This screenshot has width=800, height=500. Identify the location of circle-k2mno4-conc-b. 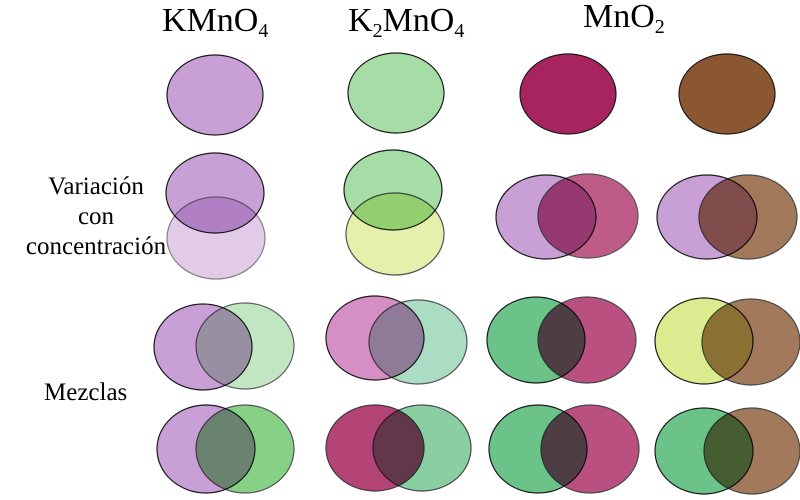
(395, 234).